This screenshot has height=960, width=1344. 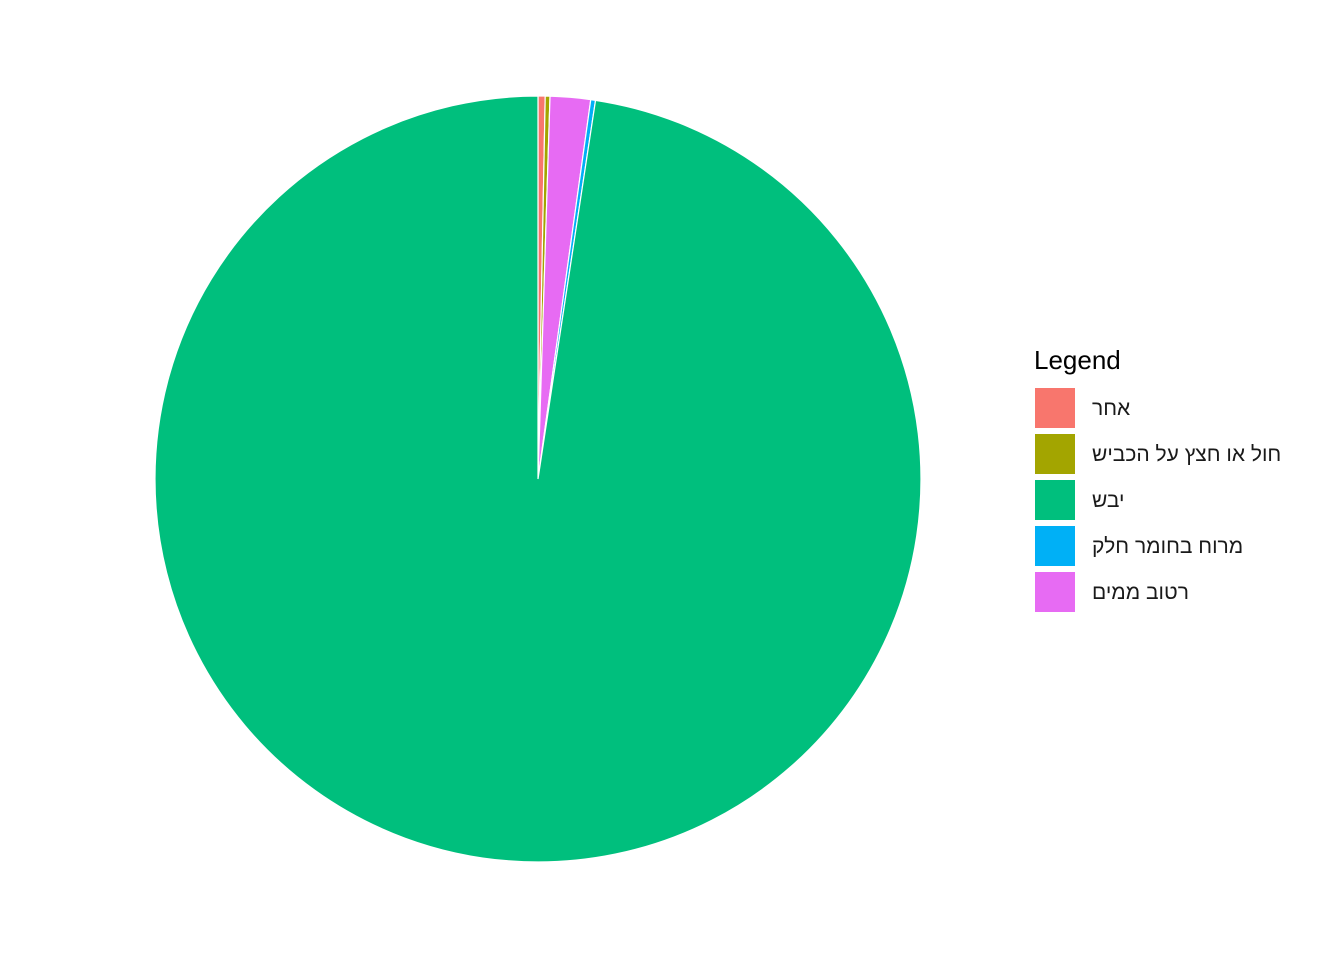 I want to click on legend-label: רטוב ממים, so click(x=1140, y=592).